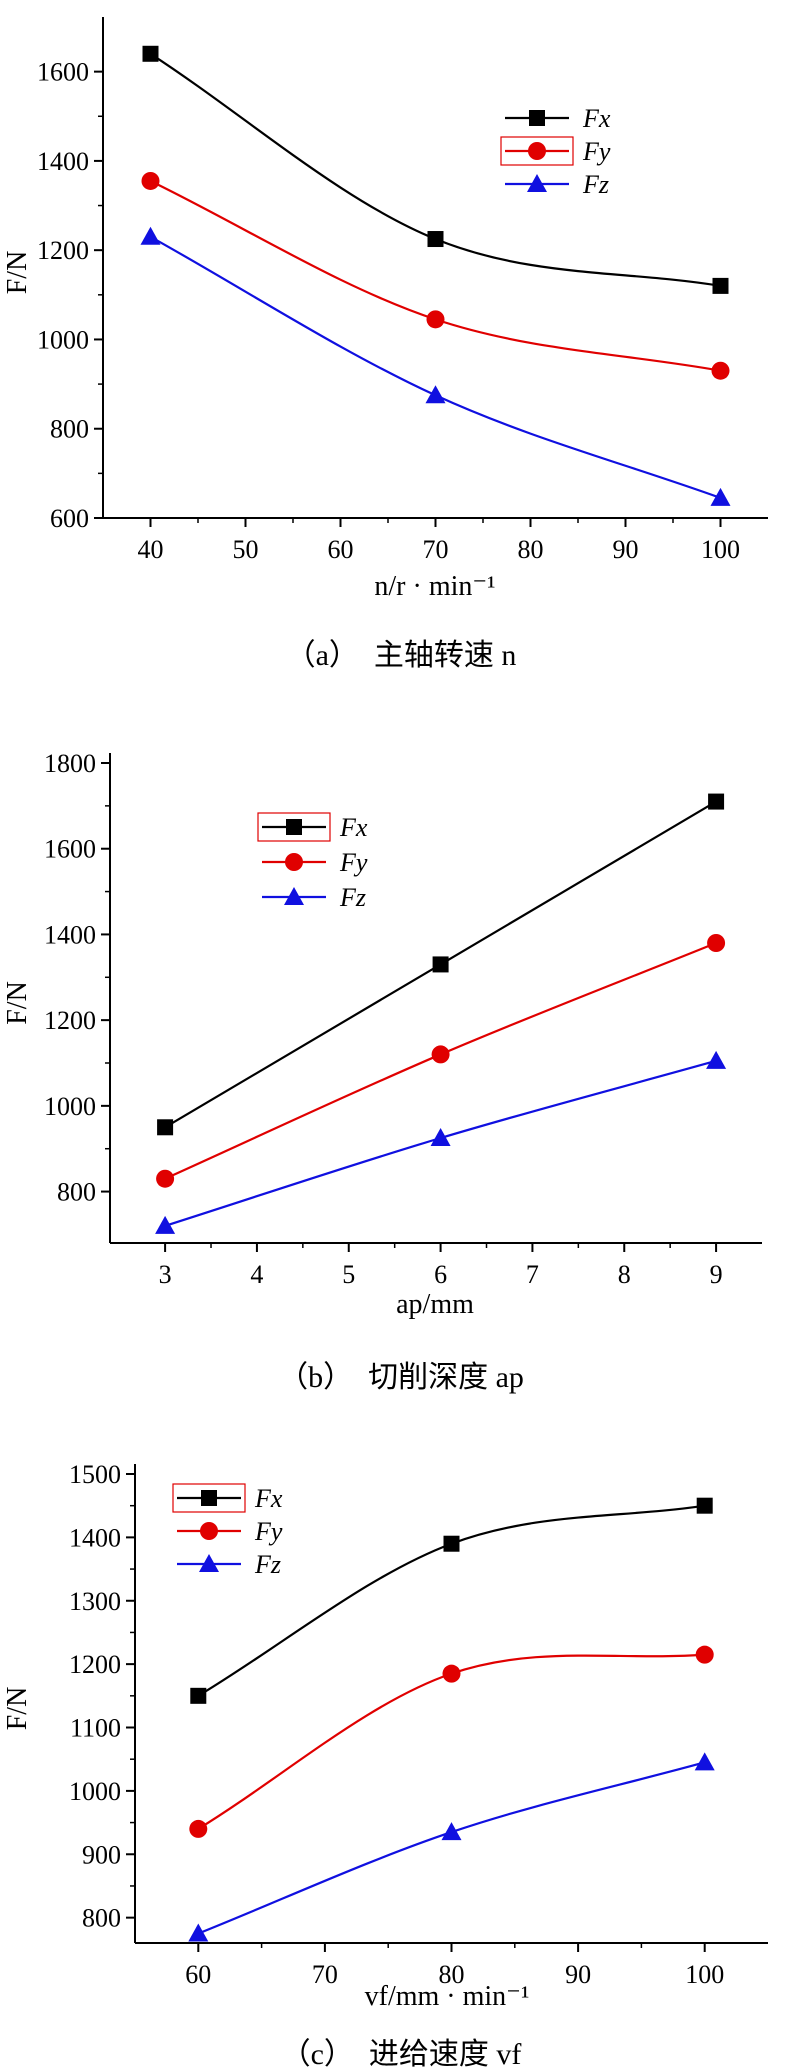 The width and height of the screenshot is (802, 2069). I want to click on figure-caption: （c） 进给速度 vf, so click(401, 2053).